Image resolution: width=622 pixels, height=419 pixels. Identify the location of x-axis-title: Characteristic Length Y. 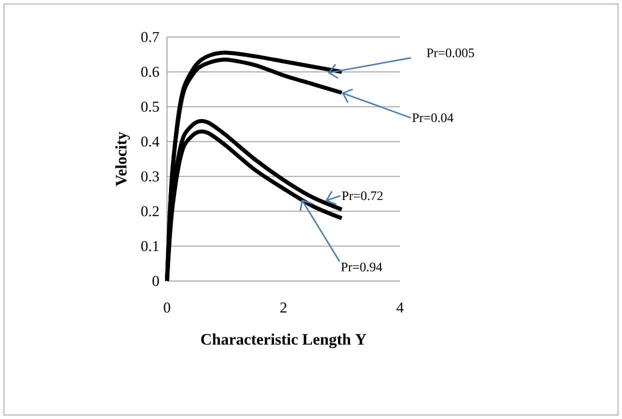
(283, 341).